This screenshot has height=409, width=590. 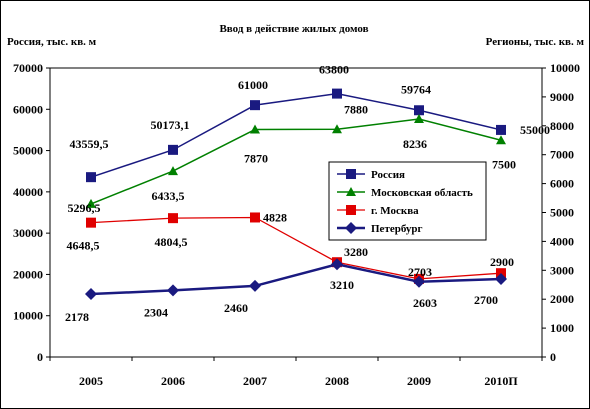 I want to click on left-axis-title: Россия, тыс. кв. м, so click(x=52, y=42).